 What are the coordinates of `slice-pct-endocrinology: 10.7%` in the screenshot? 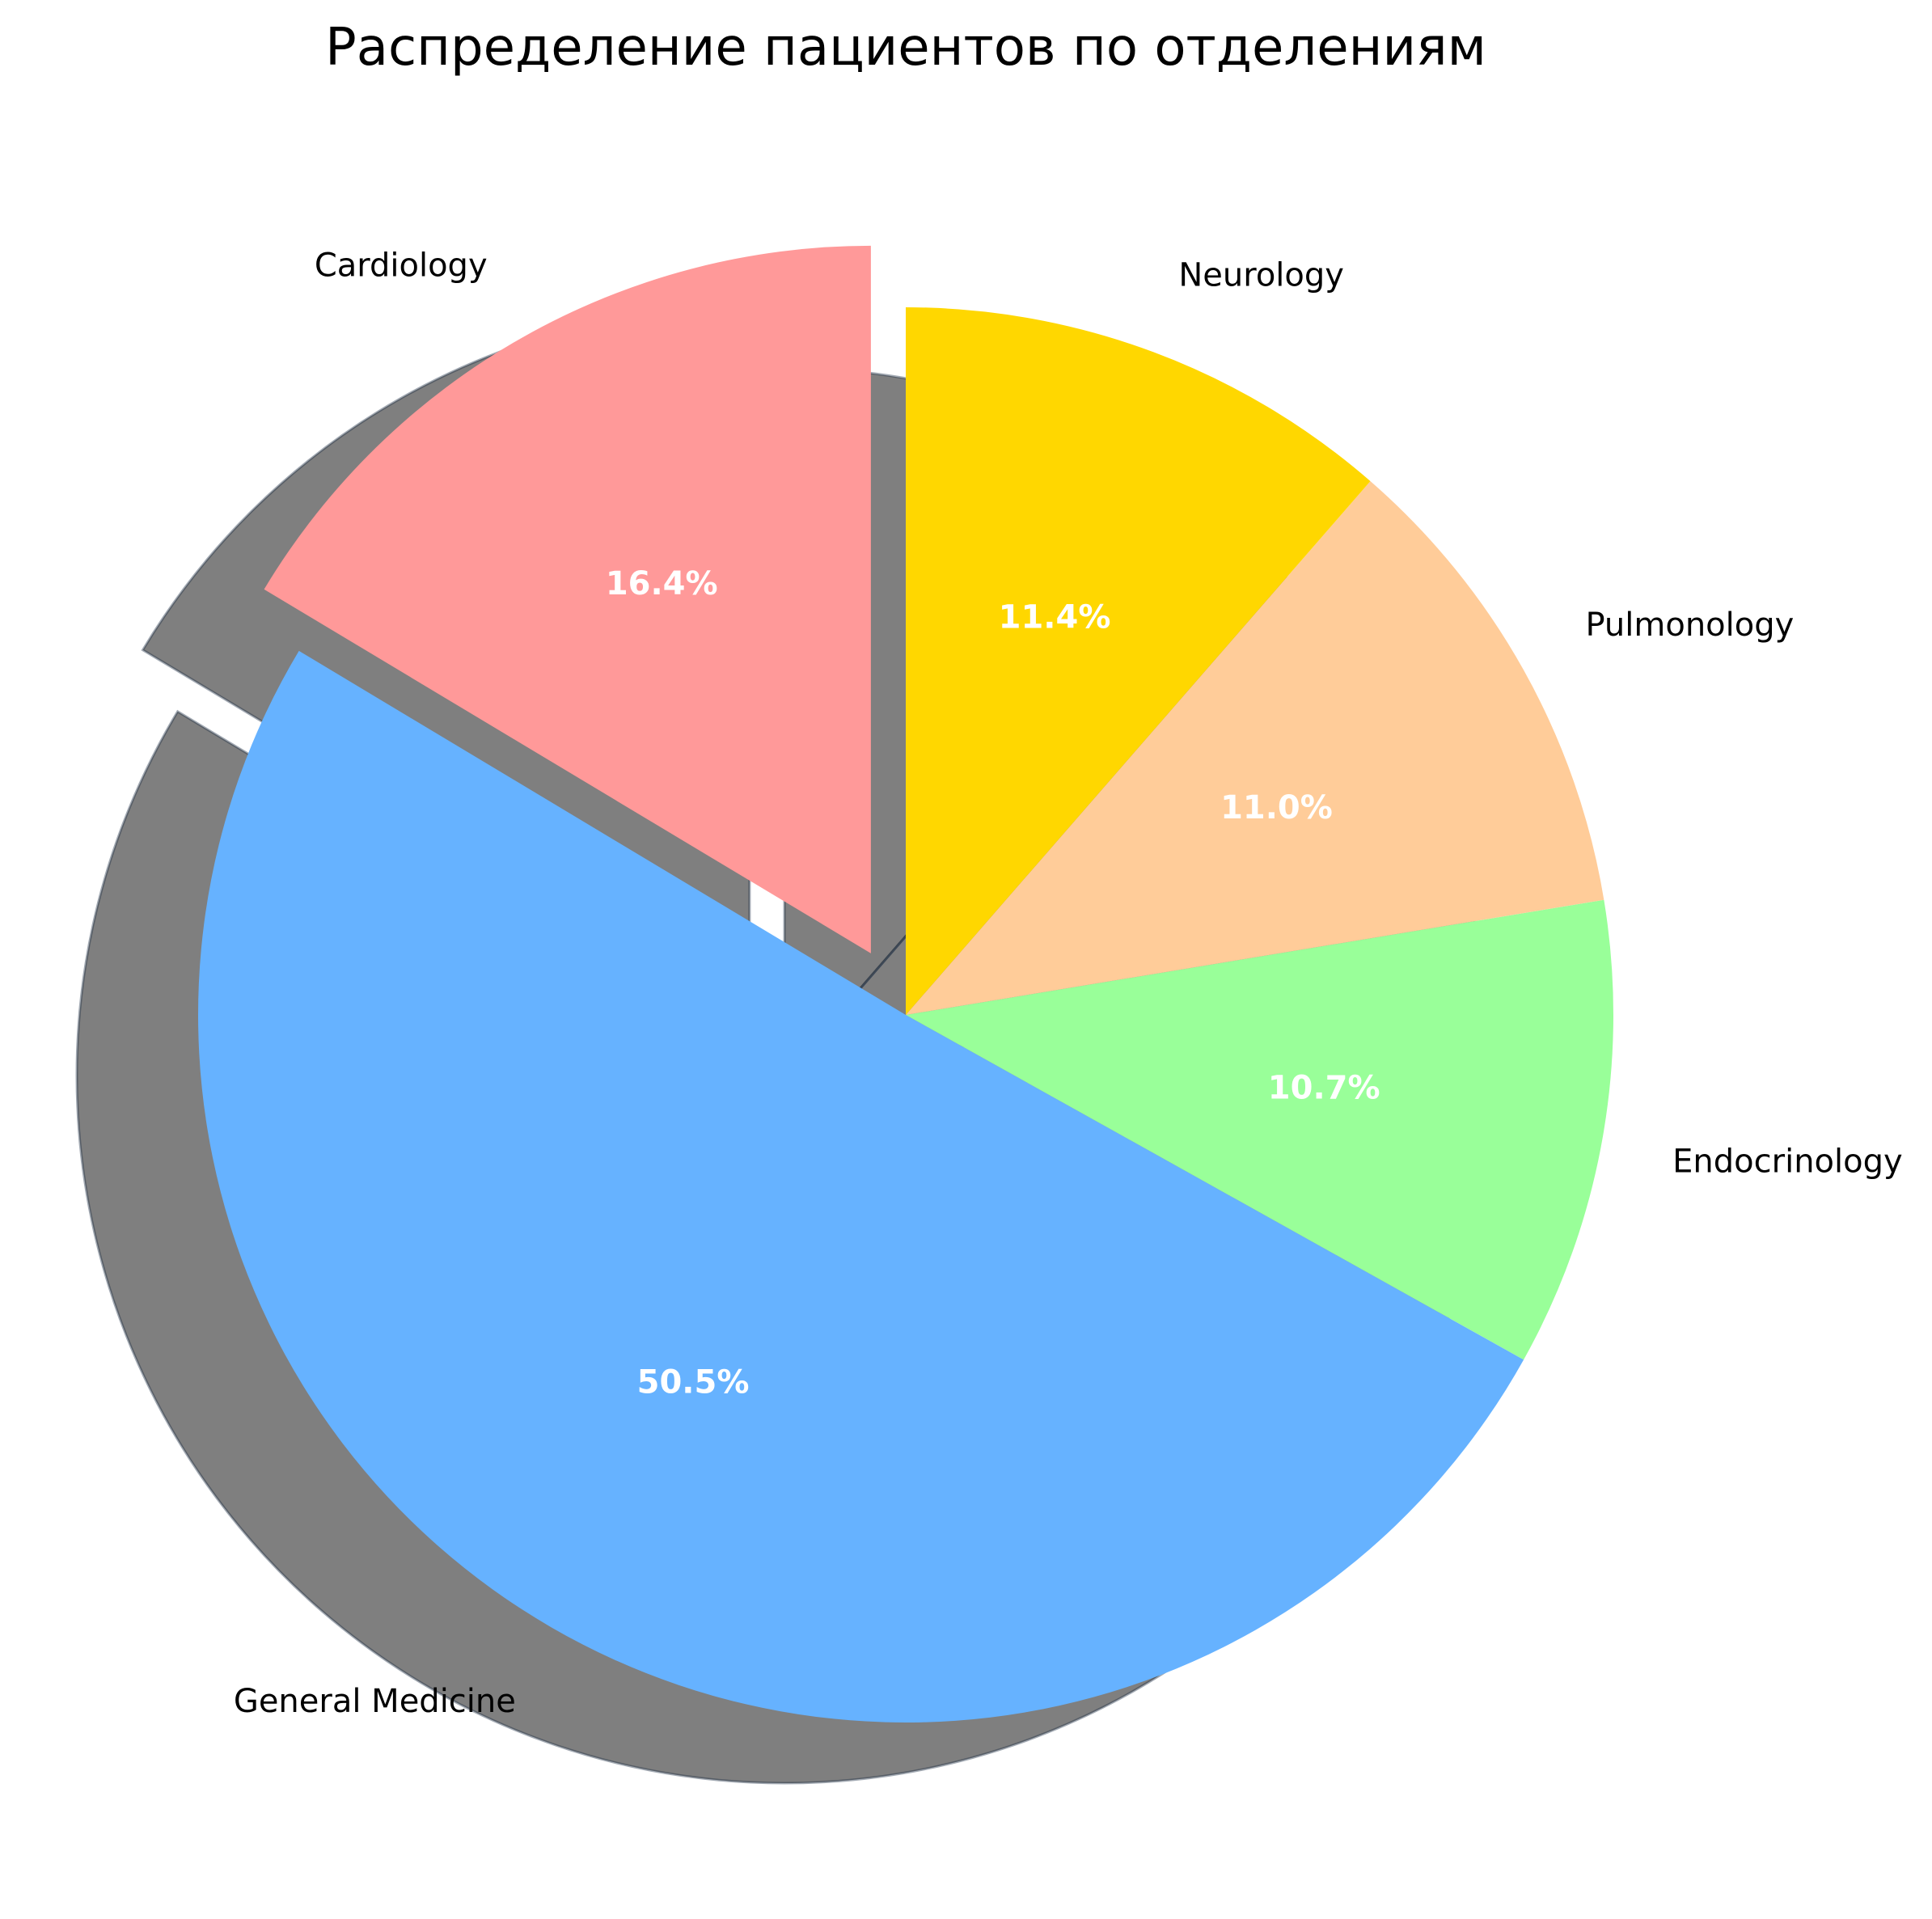 It's located at (1324, 1087).